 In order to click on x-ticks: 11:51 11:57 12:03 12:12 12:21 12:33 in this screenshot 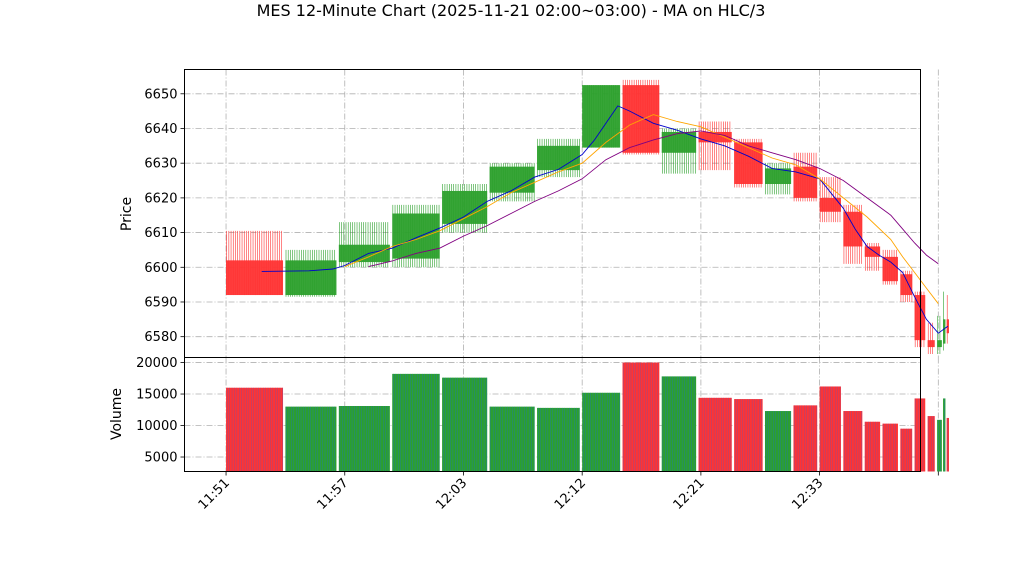, I will do `click(567, 492)`.